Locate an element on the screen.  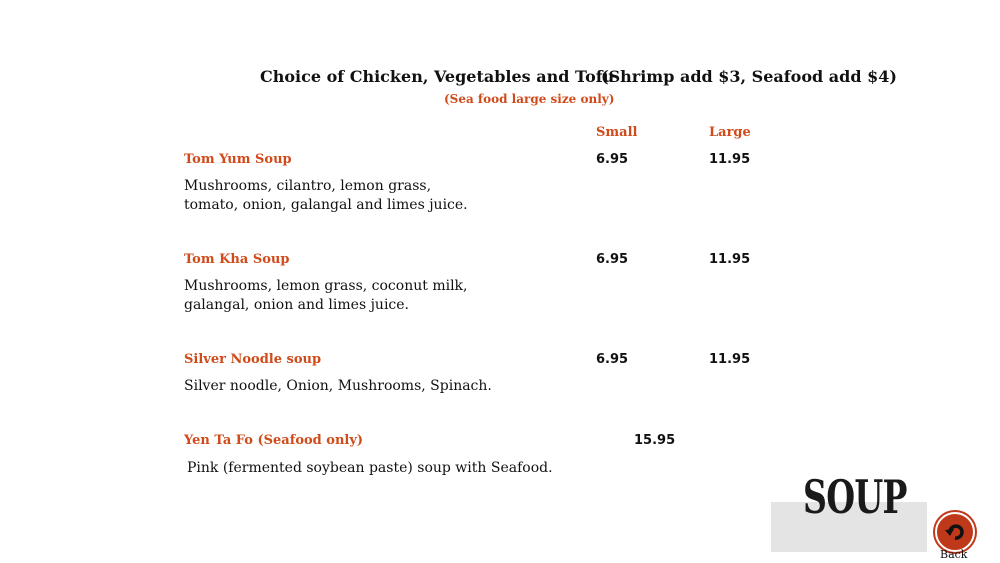
item-name: Tom Kha Soup is located at coordinates (237, 259).